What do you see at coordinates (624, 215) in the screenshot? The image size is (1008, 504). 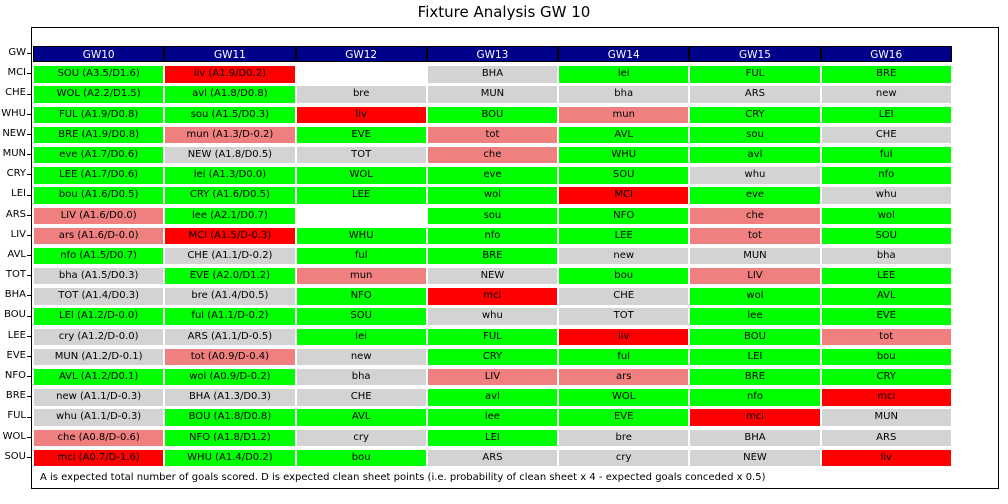 I see `fixture-cell: NFO` at bounding box center [624, 215].